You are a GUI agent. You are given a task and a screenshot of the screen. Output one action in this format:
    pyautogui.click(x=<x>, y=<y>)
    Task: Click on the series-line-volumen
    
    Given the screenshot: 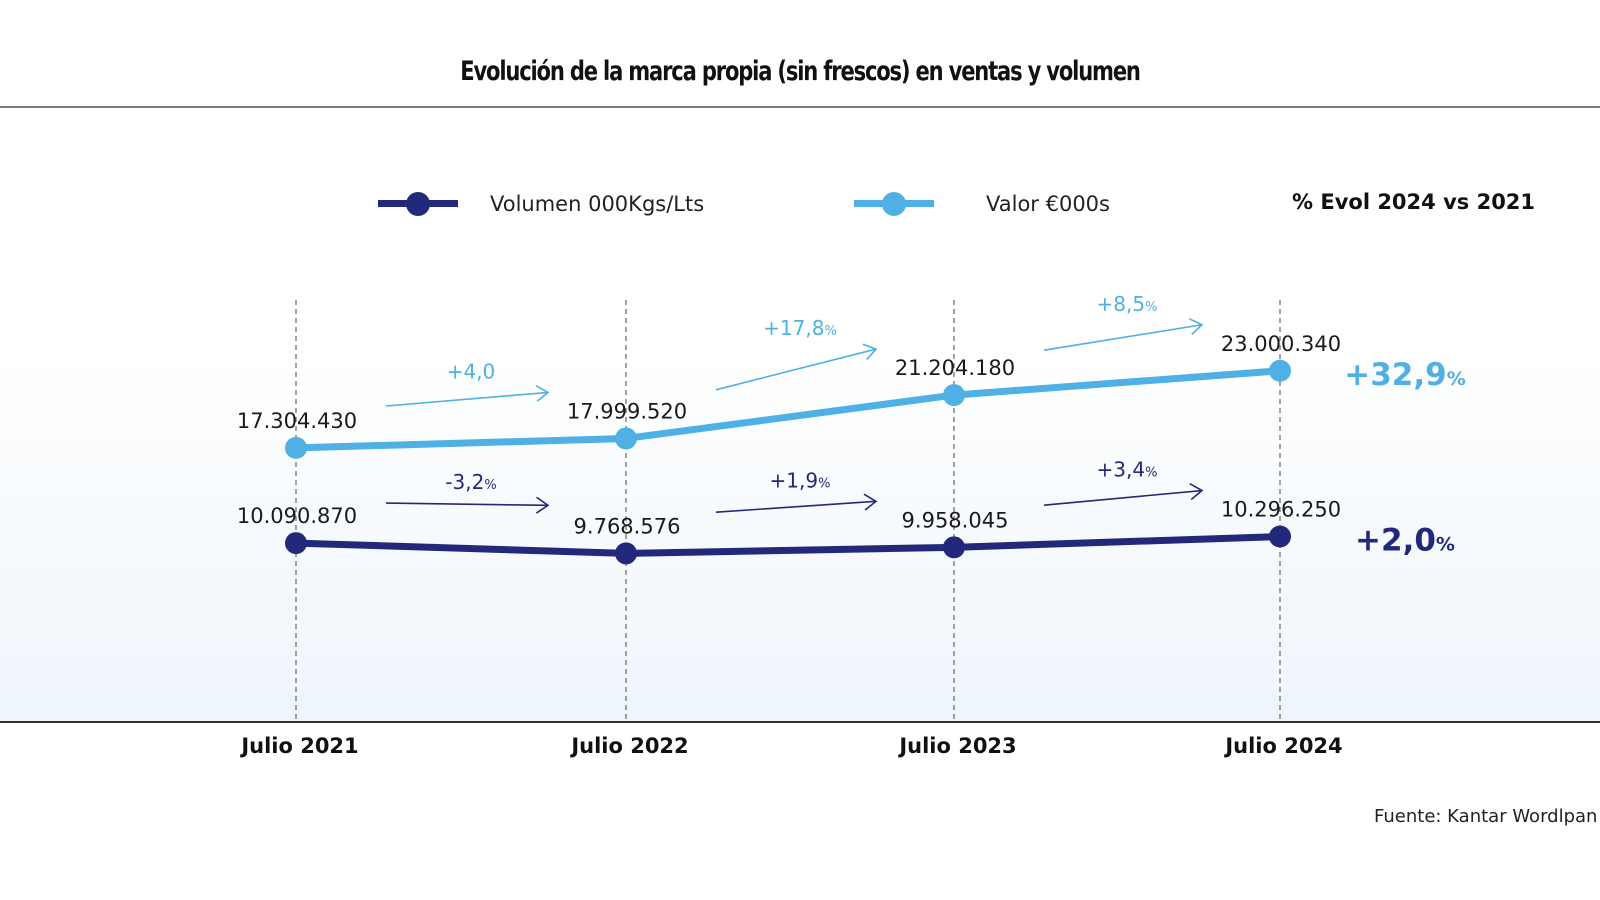 What is the action you would take?
    pyautogui.click(x=788, y=545)
    